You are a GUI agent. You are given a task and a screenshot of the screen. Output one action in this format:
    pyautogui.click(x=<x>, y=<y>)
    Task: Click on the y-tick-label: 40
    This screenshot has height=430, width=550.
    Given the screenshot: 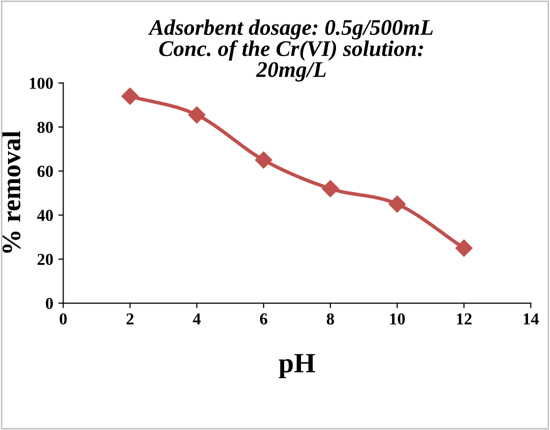 What is the action you would take?
    pyautogui.click(x=45, y=216)
    